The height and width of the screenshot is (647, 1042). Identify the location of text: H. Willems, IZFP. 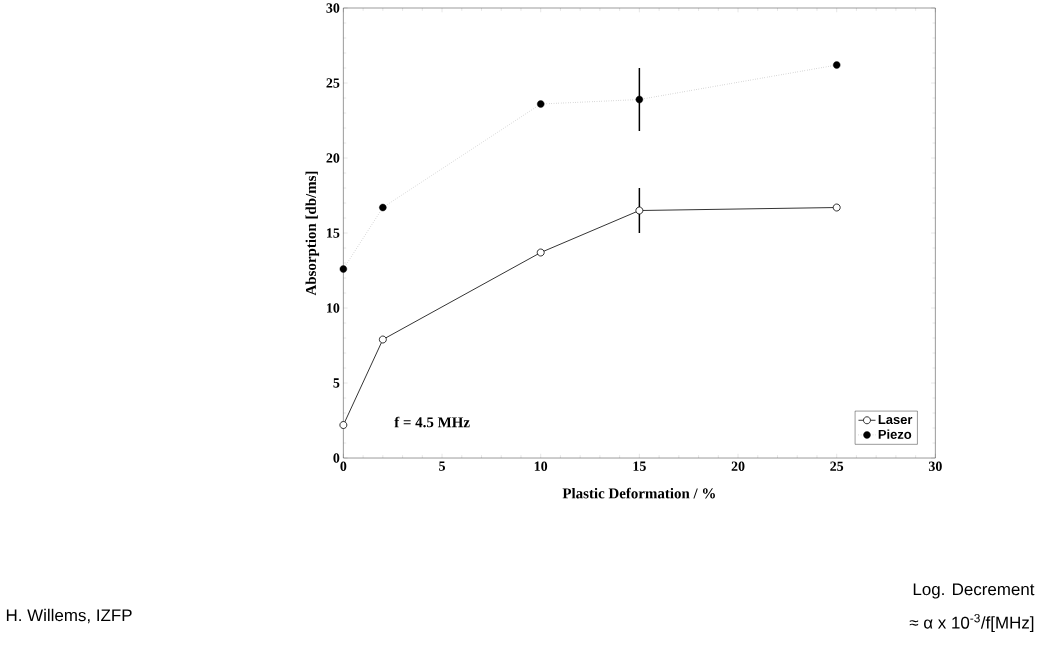
(69, 616).